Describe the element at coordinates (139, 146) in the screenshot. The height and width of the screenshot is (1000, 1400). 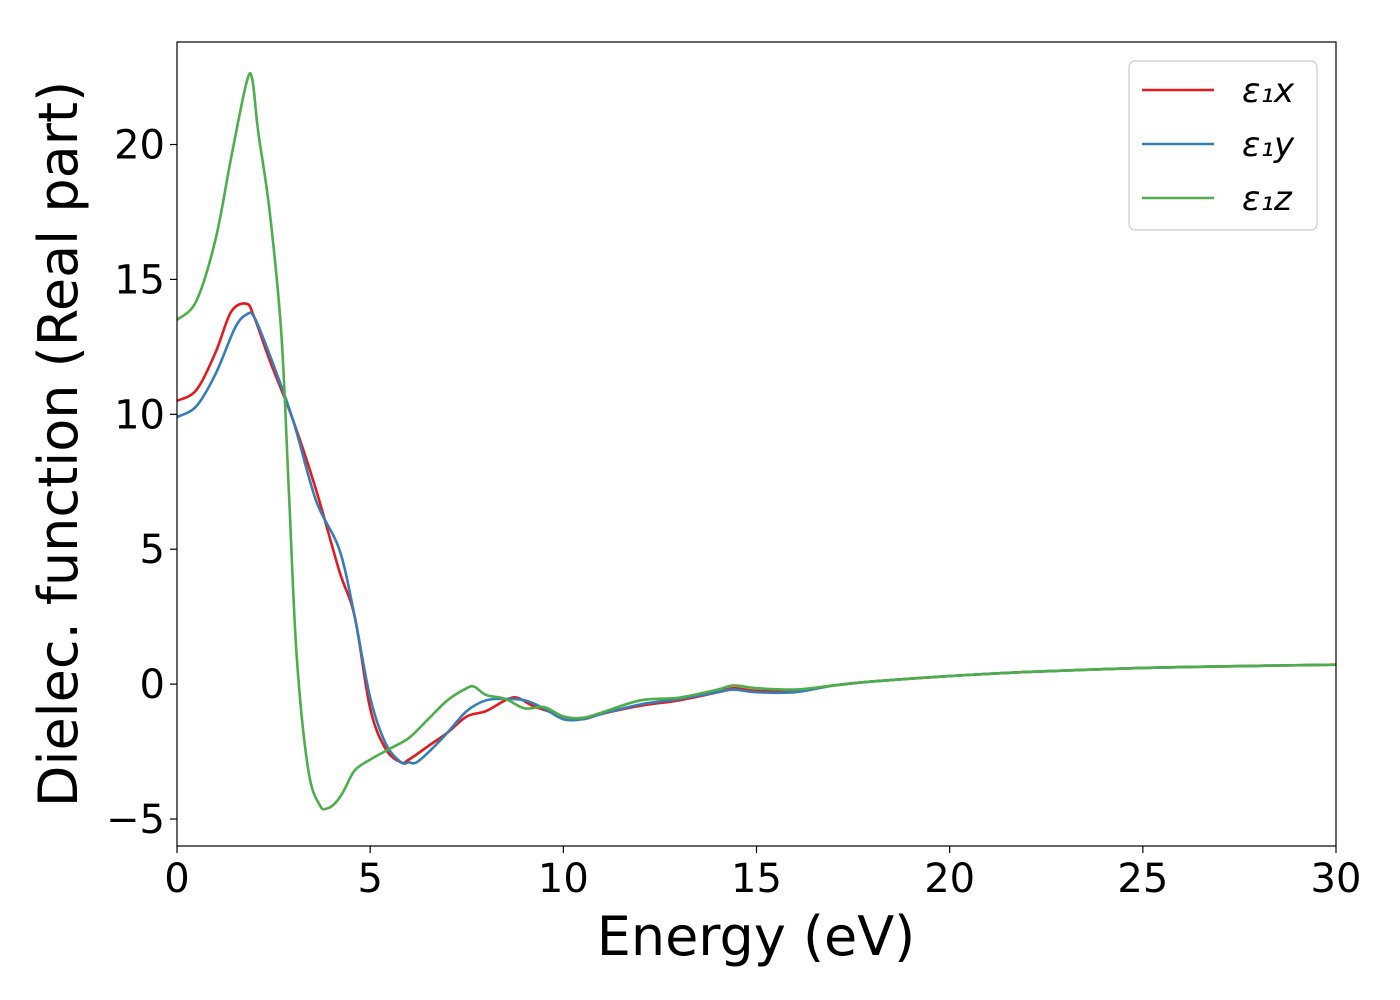
I see `y-tick-label: 20` at that location.